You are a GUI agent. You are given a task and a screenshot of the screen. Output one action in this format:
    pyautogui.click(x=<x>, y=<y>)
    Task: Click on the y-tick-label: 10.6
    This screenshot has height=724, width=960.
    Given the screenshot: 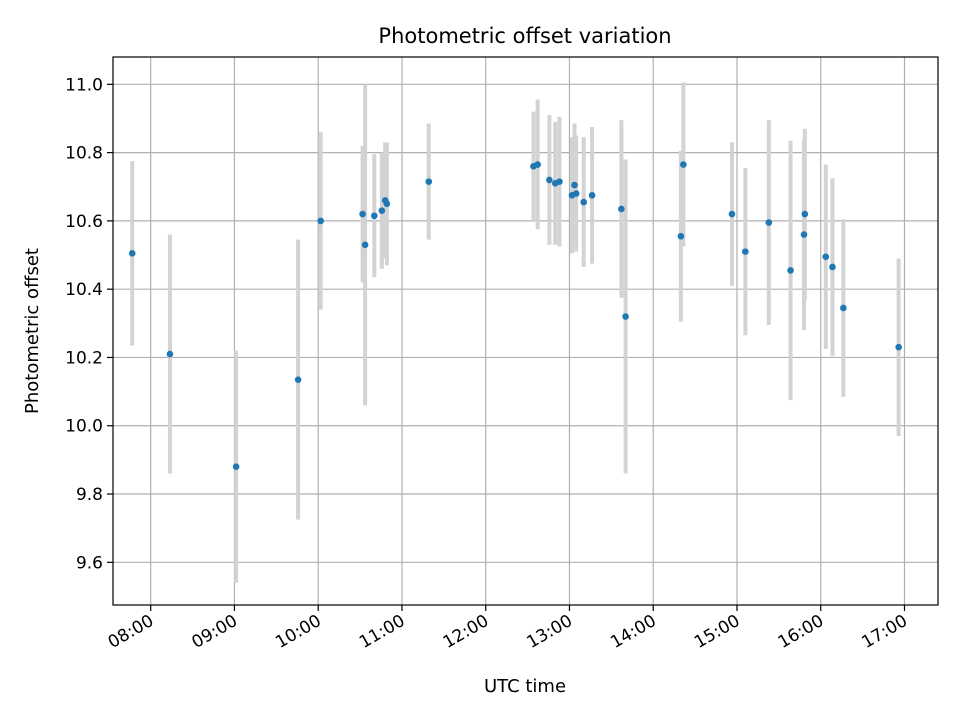 What is the action you would take?
    pyautogui.click(x=84, y=222)
    